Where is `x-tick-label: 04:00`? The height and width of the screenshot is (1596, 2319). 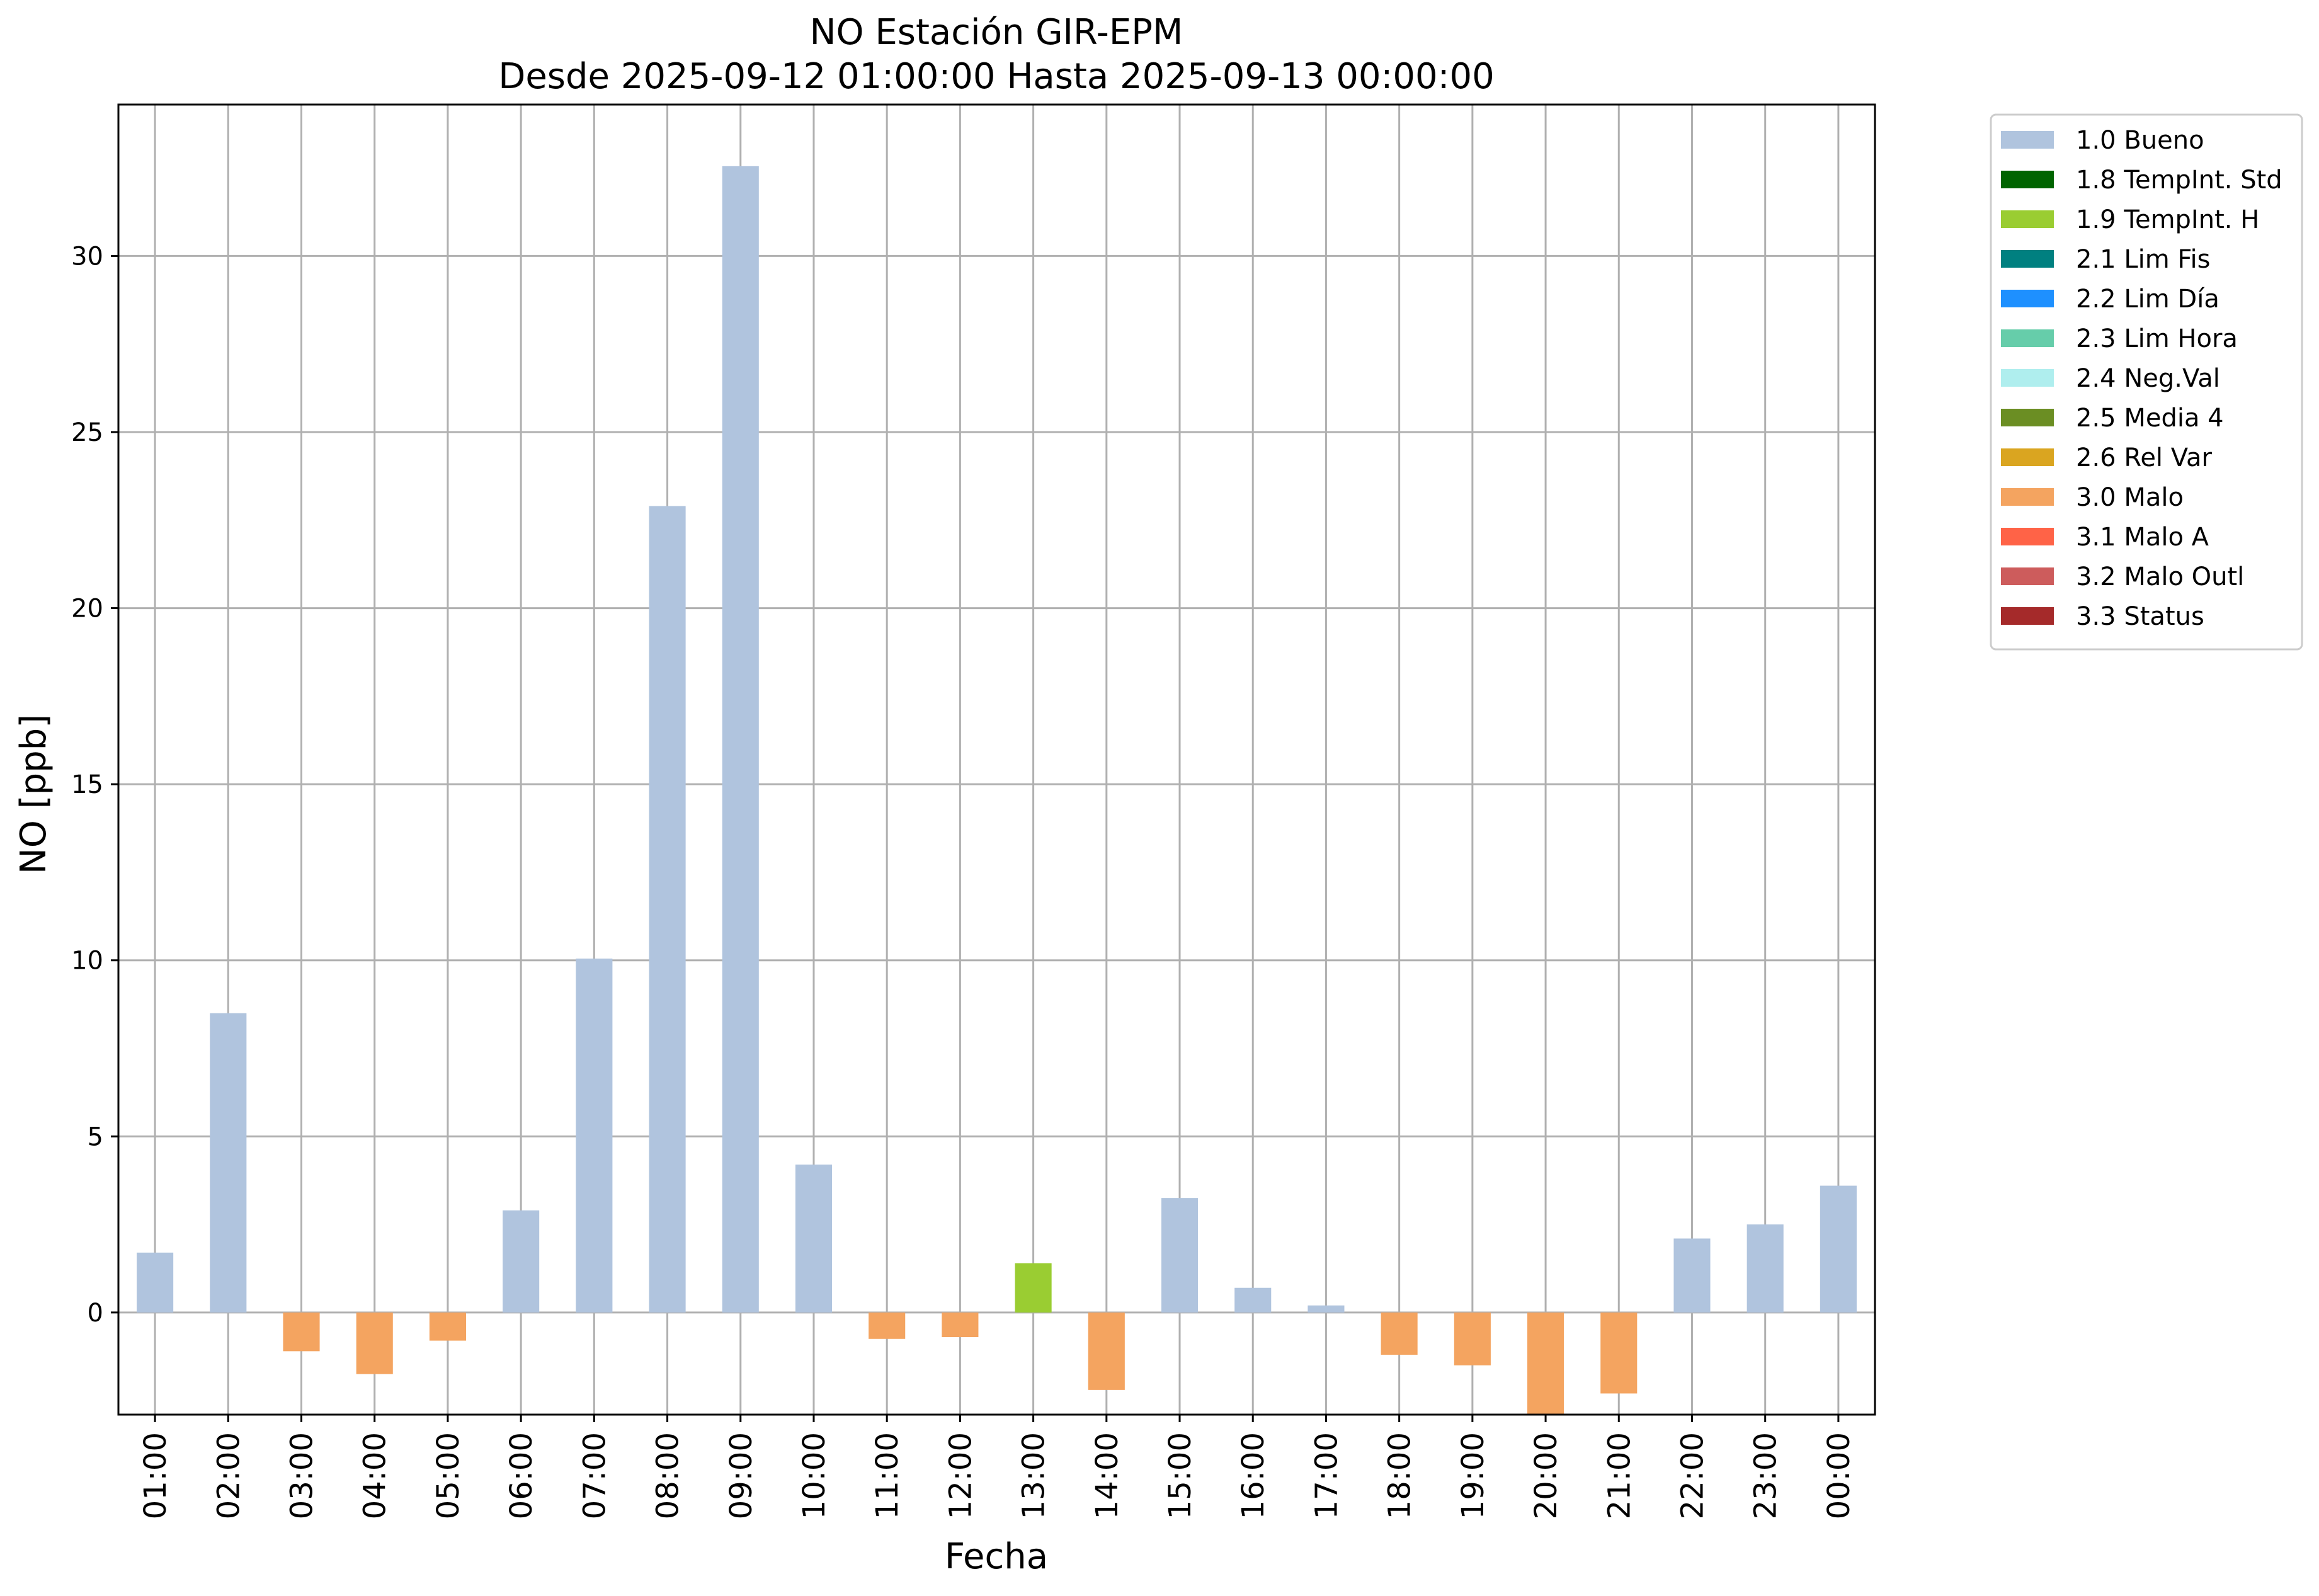 x-tick-label: 04:00 is located at coordinates (375, 1475).